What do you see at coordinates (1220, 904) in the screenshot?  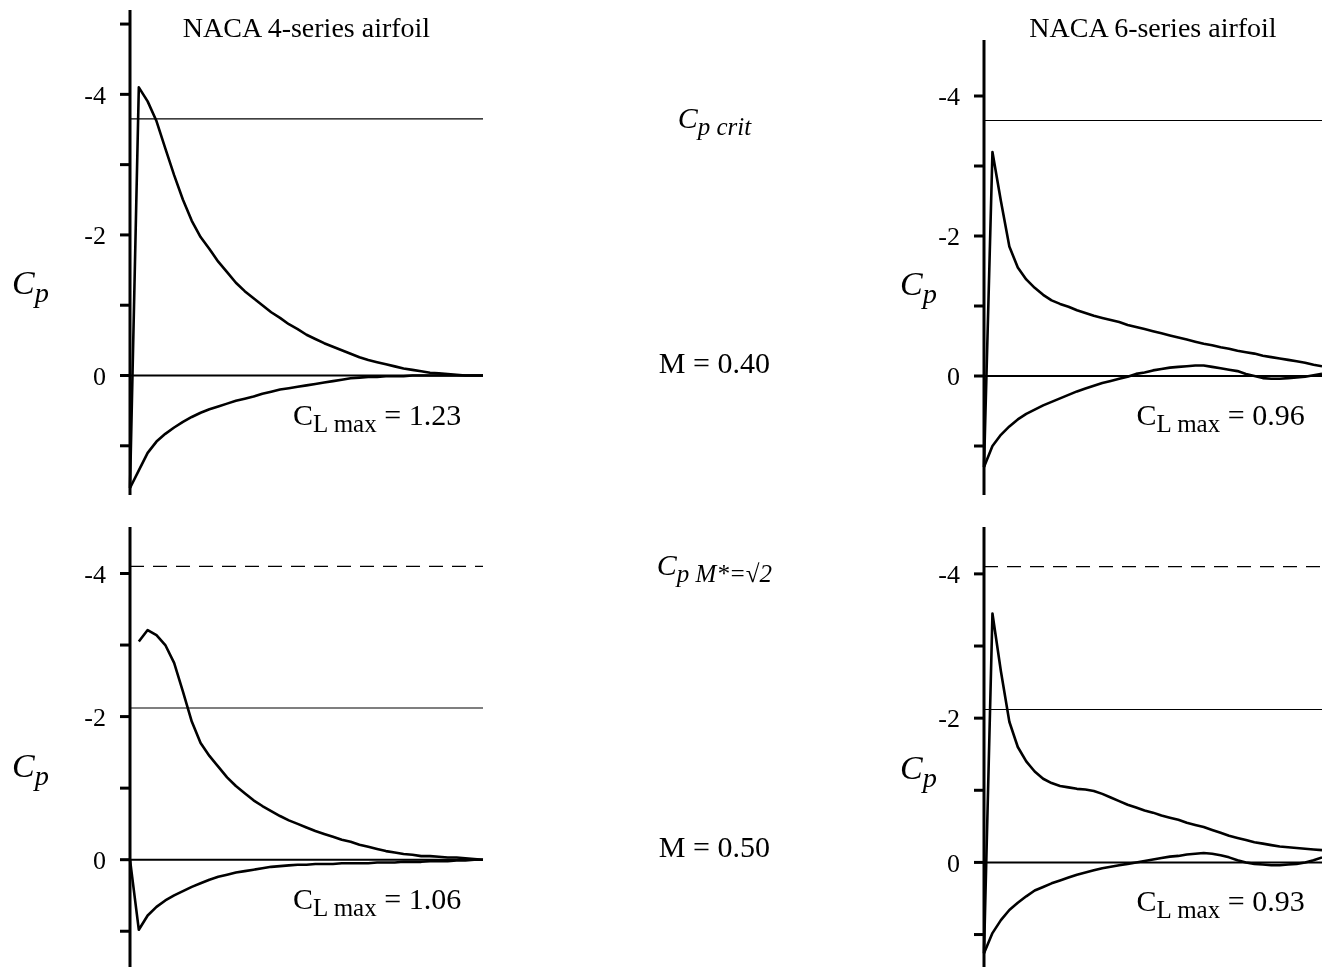 I see `annotation: C$_{L max}$ = 0.93` at bounding box center [1220, 904].